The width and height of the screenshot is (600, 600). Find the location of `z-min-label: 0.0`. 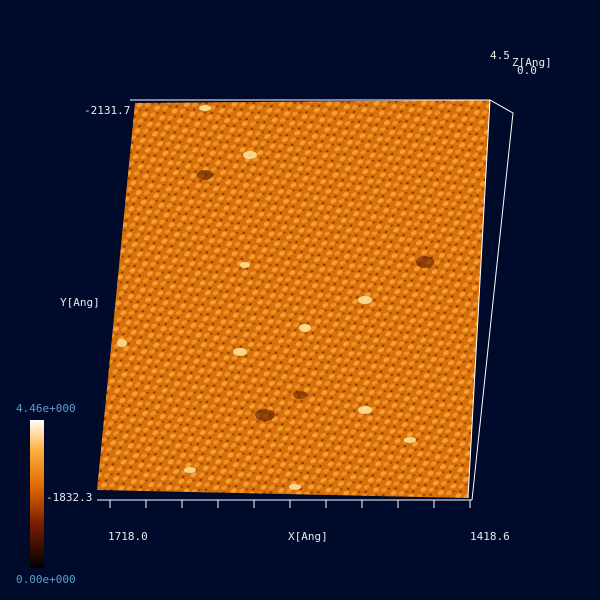

z-min-label: 0.0 is located at coordinates (527, 70).